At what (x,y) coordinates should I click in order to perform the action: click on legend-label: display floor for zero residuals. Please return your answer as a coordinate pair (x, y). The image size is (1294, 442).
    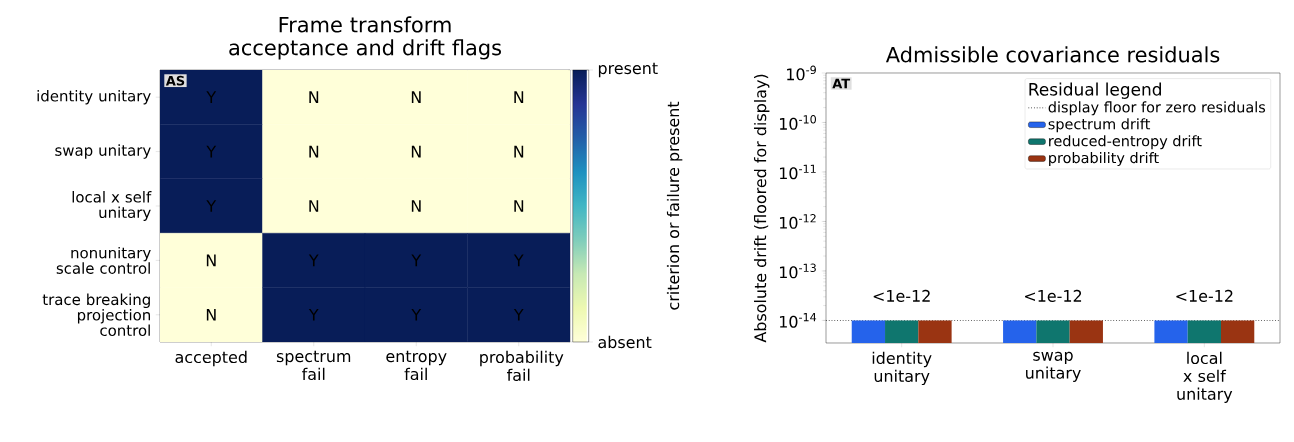
    Looking at the image, I should click on (1157, 108).